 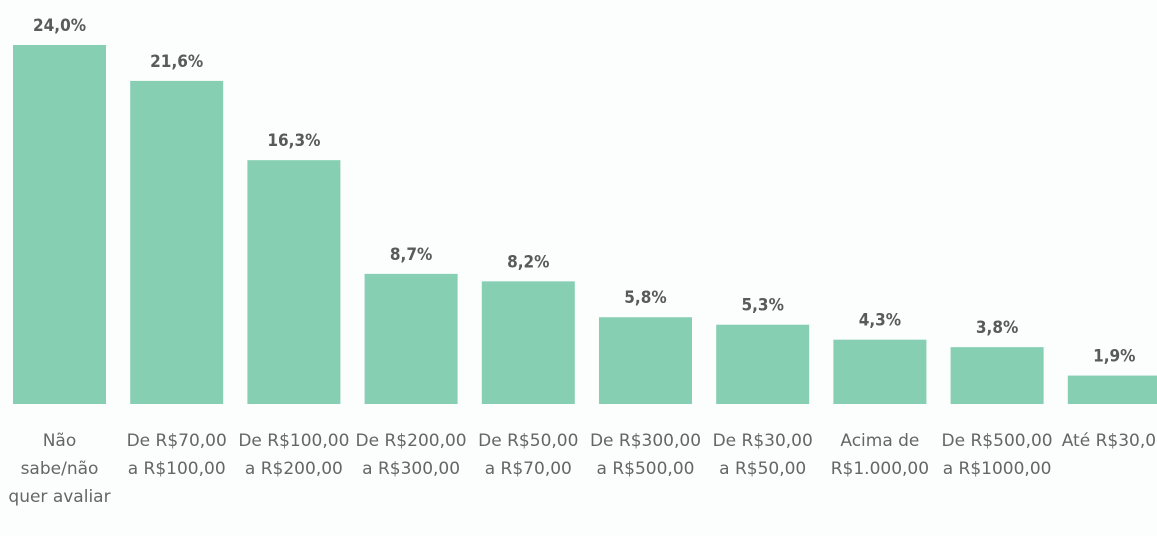 What do you see at coordinates (645, 455) in the screenshot?
I see `category-label: De R$300,00 a R$500,00` at bounding box center [645, 455].